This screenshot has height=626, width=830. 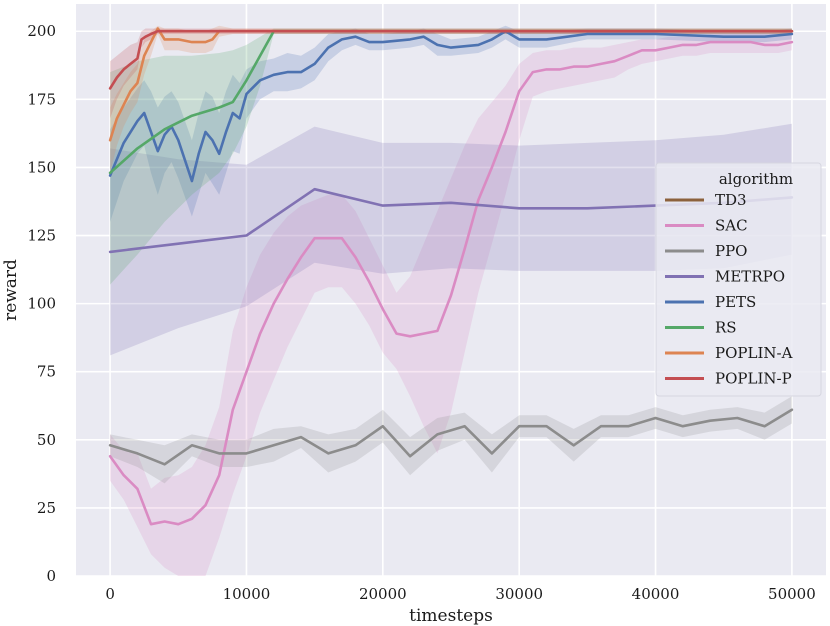 What do you see at coordinates (519, 594) in the screenshot?
I see `x-tick-label: 30000` at bounding box center [519, 594].